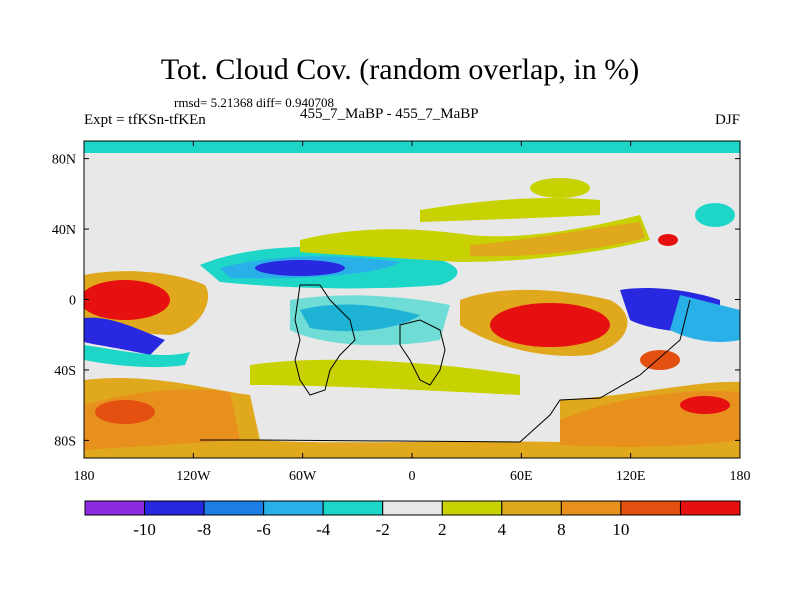 The image size is (800, 600). Describe the element at coordinates (442, 529) in the screenshot. I see `colorbar-label: 2` at that location.